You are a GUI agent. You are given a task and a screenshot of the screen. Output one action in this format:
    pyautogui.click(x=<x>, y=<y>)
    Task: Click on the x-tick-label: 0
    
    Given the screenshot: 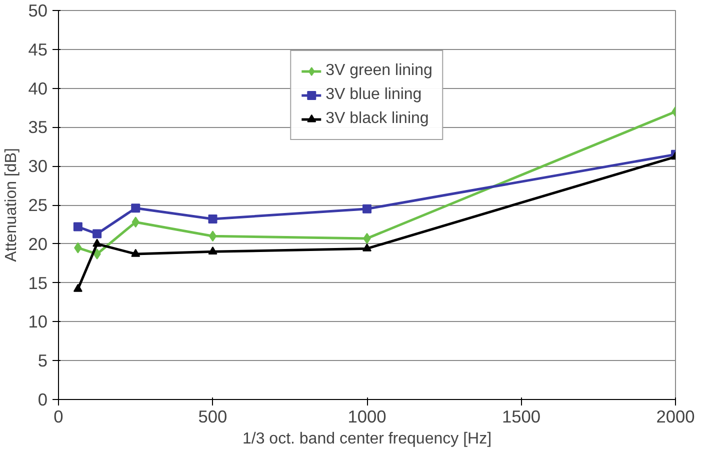 What is the action you would take?
    pyautogui.click(x=59, y=416)
    